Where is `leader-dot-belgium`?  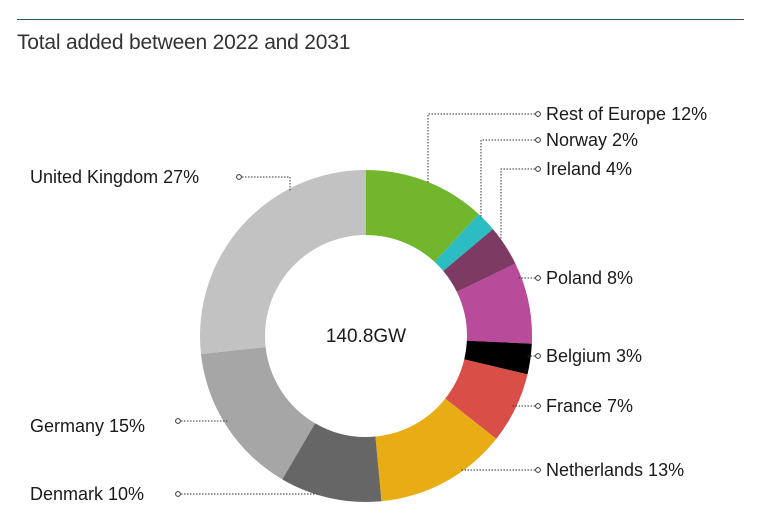
leader-dot-belgium is located at coordinates (538, 356).